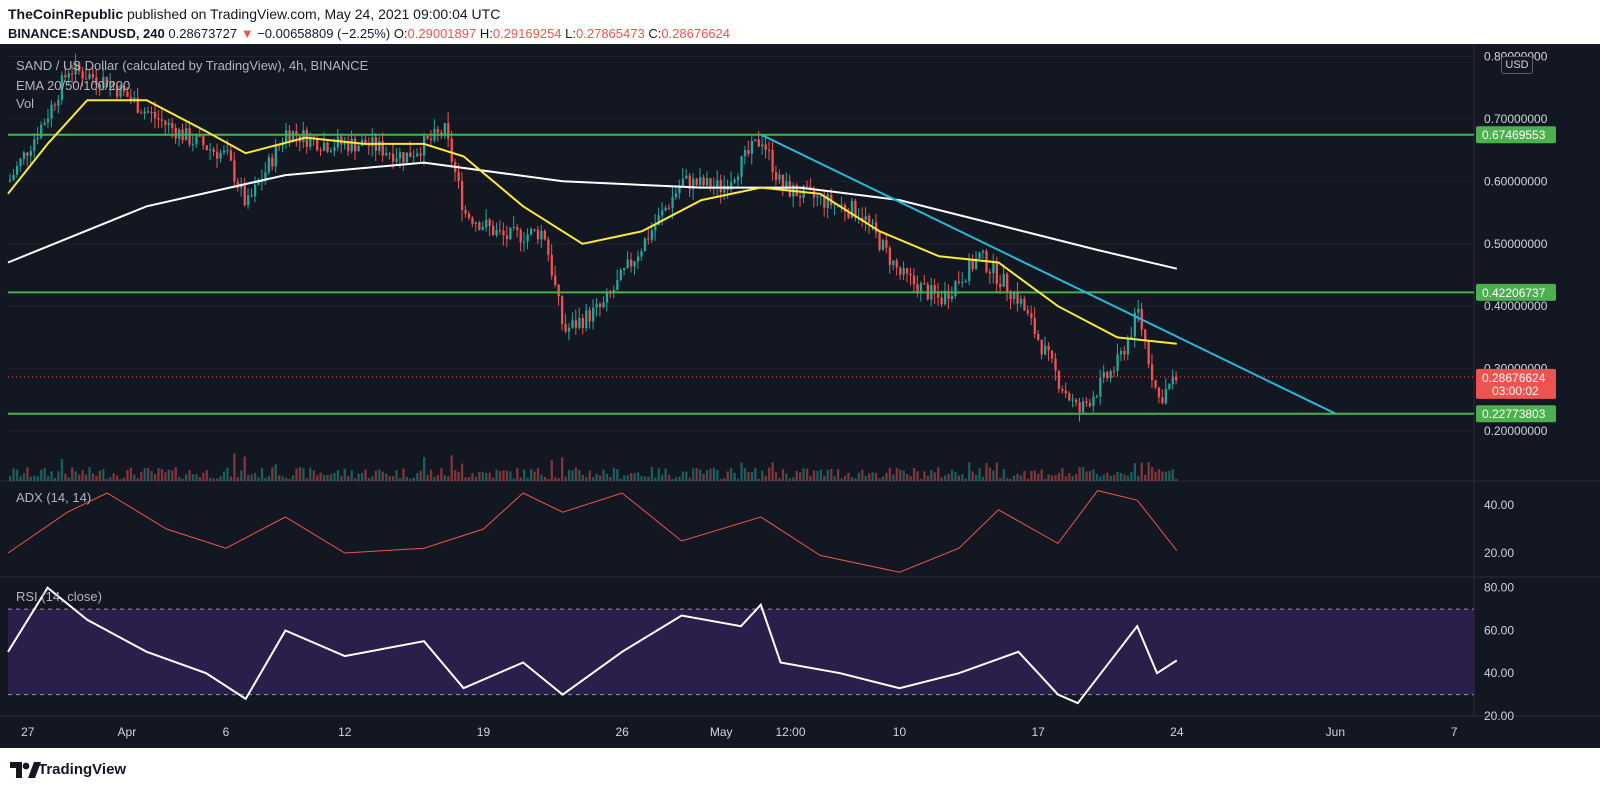 This screenshot has width=1600, height=792. What do you see at coordinates (1454, 732) in the screenshot?
I see `time-tick-label: 7` at bounding box center [1454, 732].